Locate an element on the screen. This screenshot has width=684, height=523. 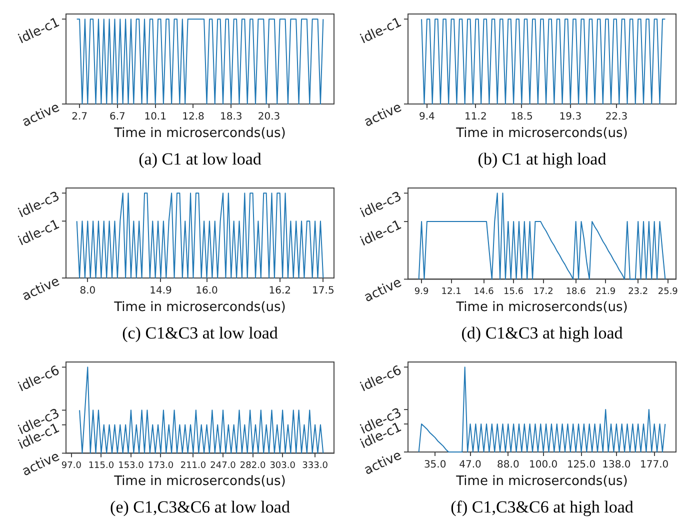
x-tick-label: 17.5 is located at coordinates (323, 291).